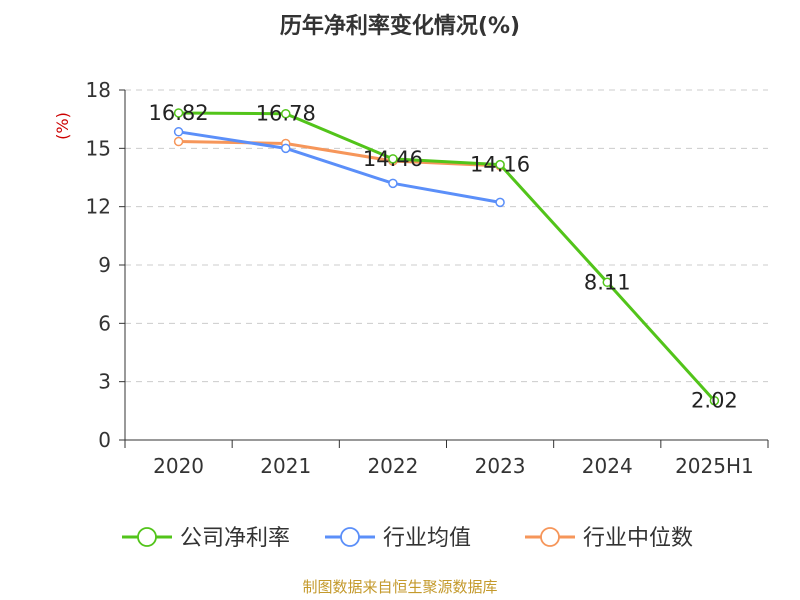 This screenshot has height=600, width=800. What do you see at coordinates (392, 466) in the screenshot?
I see `x-tick-label: 2022` at bounding box center [392, 466].